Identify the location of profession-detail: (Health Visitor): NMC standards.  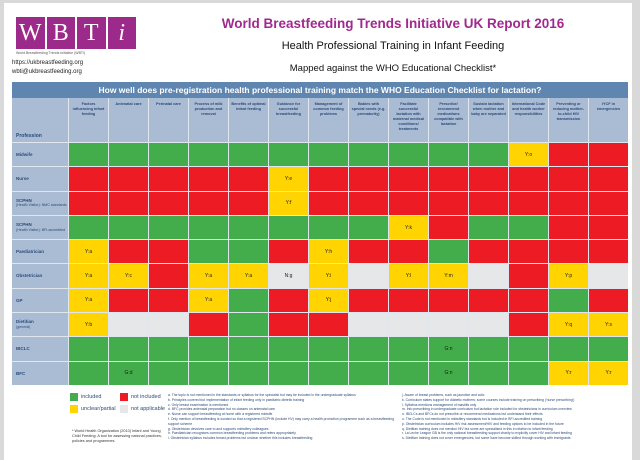
(41, 205).